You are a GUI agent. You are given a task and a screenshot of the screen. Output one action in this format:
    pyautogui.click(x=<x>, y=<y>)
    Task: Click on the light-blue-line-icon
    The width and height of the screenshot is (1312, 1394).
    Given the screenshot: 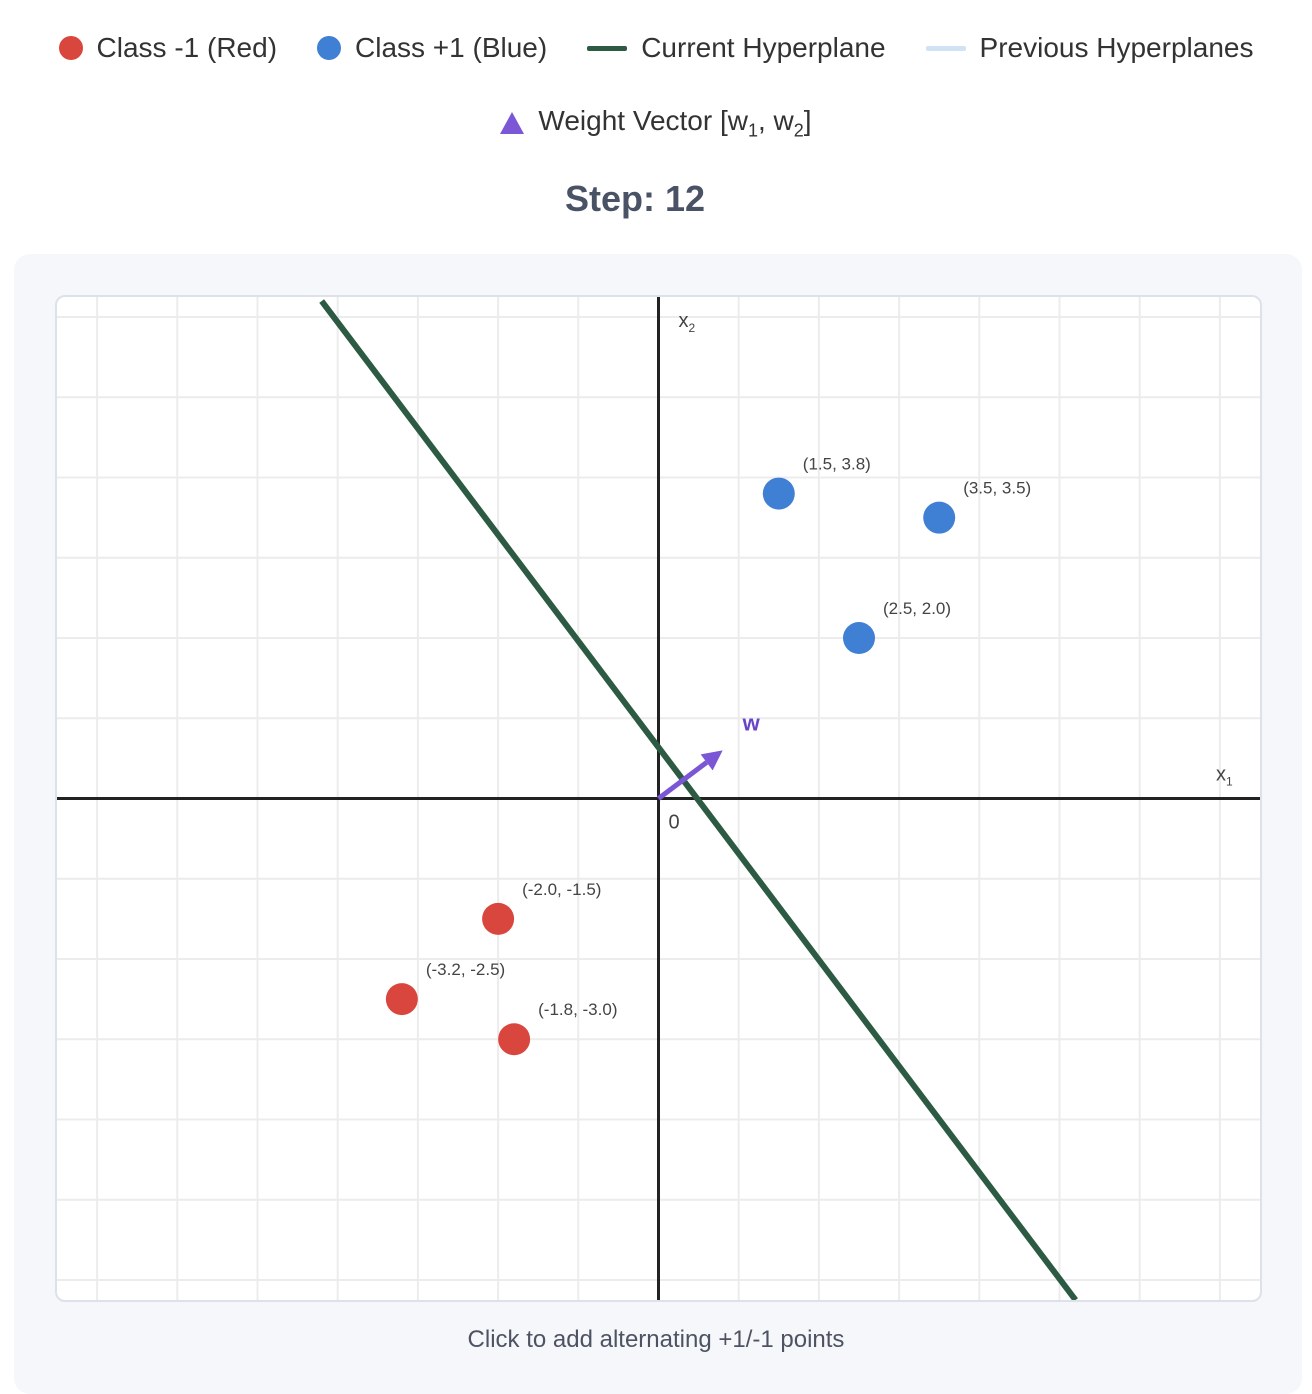 What is the action you would take?
    pyautogui.click(x=945, y=48)
    